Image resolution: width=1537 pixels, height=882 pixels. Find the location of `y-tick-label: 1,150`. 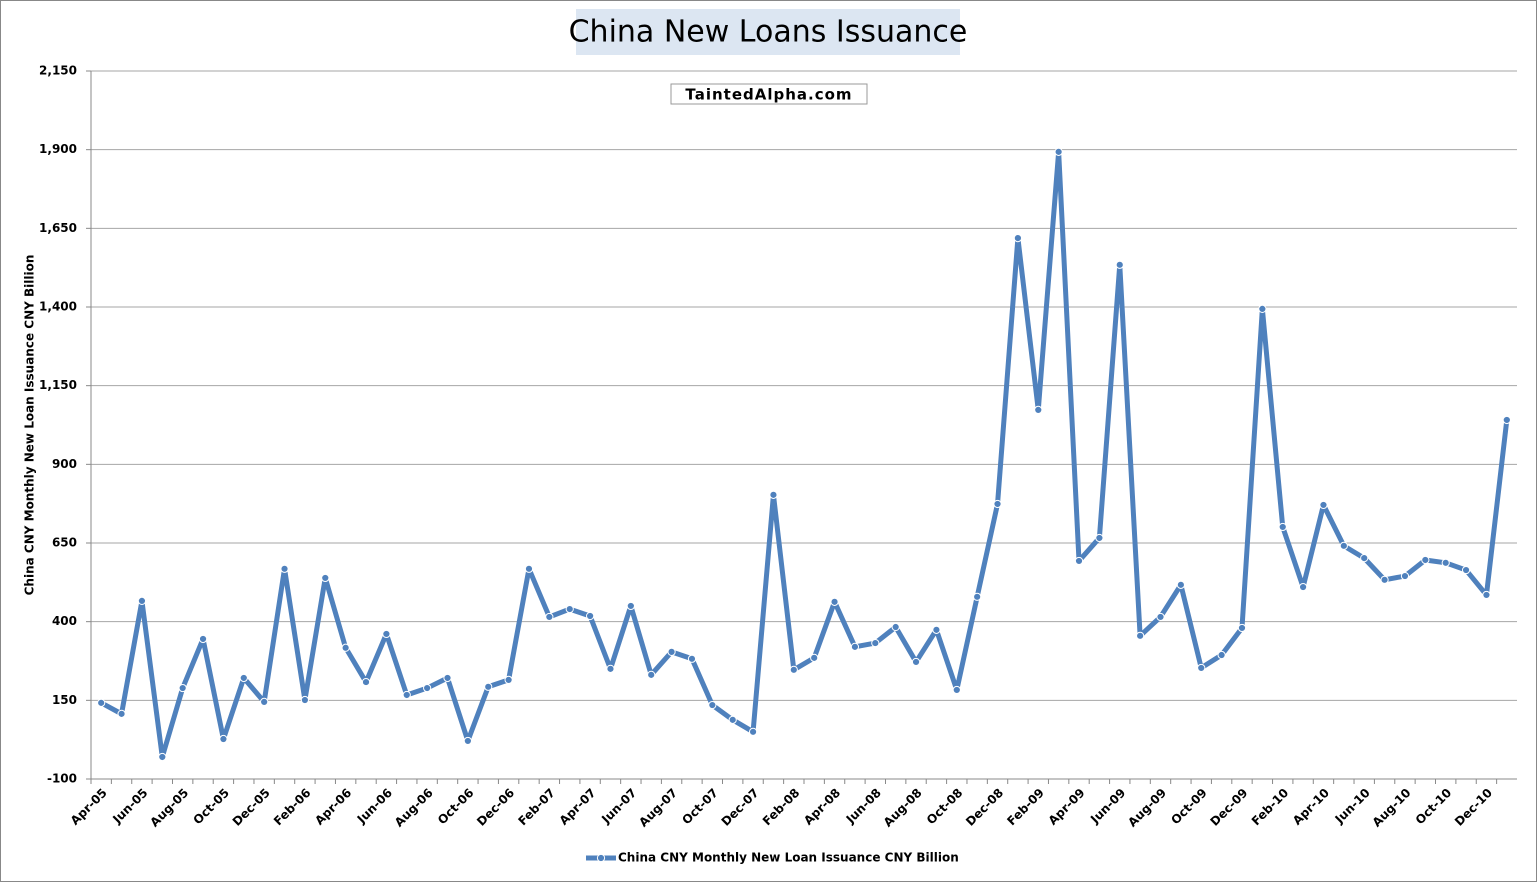

y-tick-label: 1,150 is located at coordinates (58, 385).